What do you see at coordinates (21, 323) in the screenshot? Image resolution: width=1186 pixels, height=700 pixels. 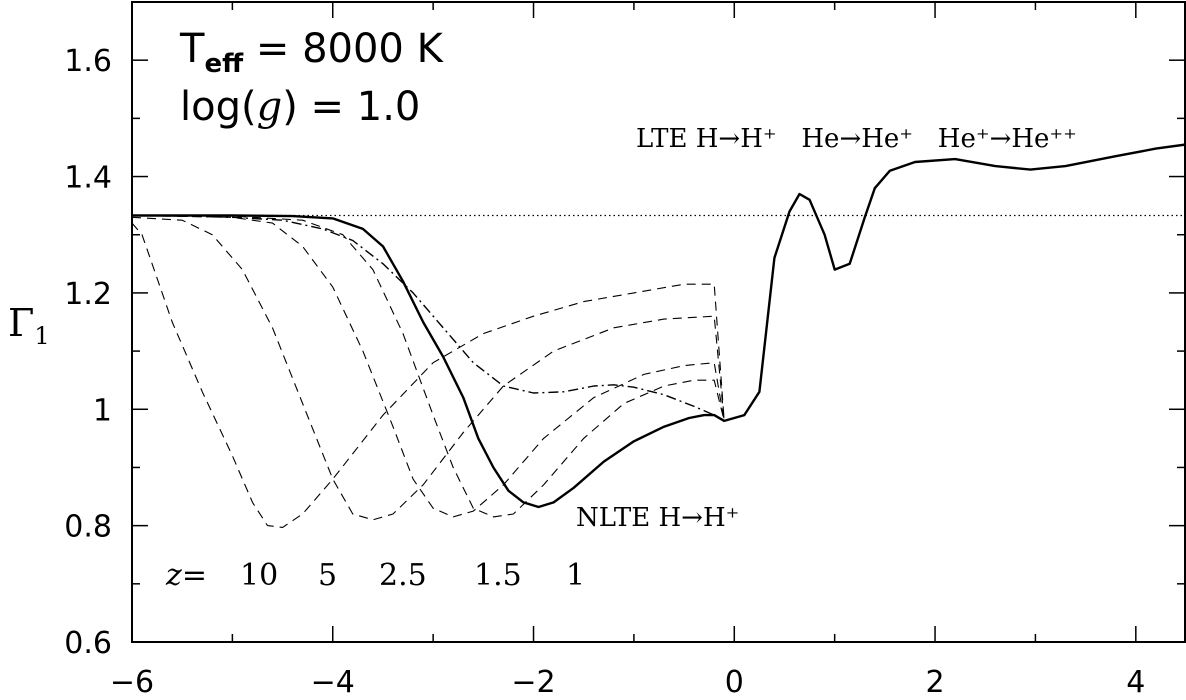 I see `y-axis-label-main: Γ` at bounding box center [21, 323].